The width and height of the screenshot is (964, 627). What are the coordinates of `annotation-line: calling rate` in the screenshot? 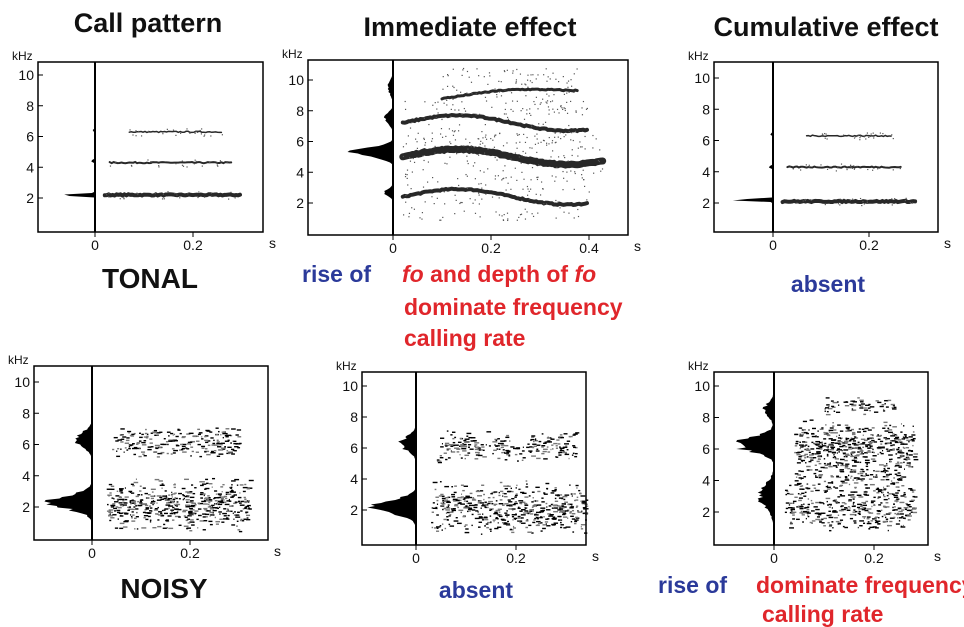 It's located at (822, 614).